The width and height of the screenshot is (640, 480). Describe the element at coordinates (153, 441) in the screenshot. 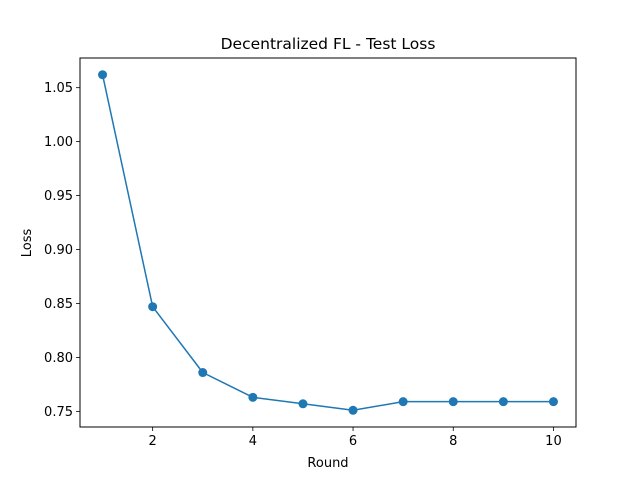

I see `x-tick-label: 2` at that location.